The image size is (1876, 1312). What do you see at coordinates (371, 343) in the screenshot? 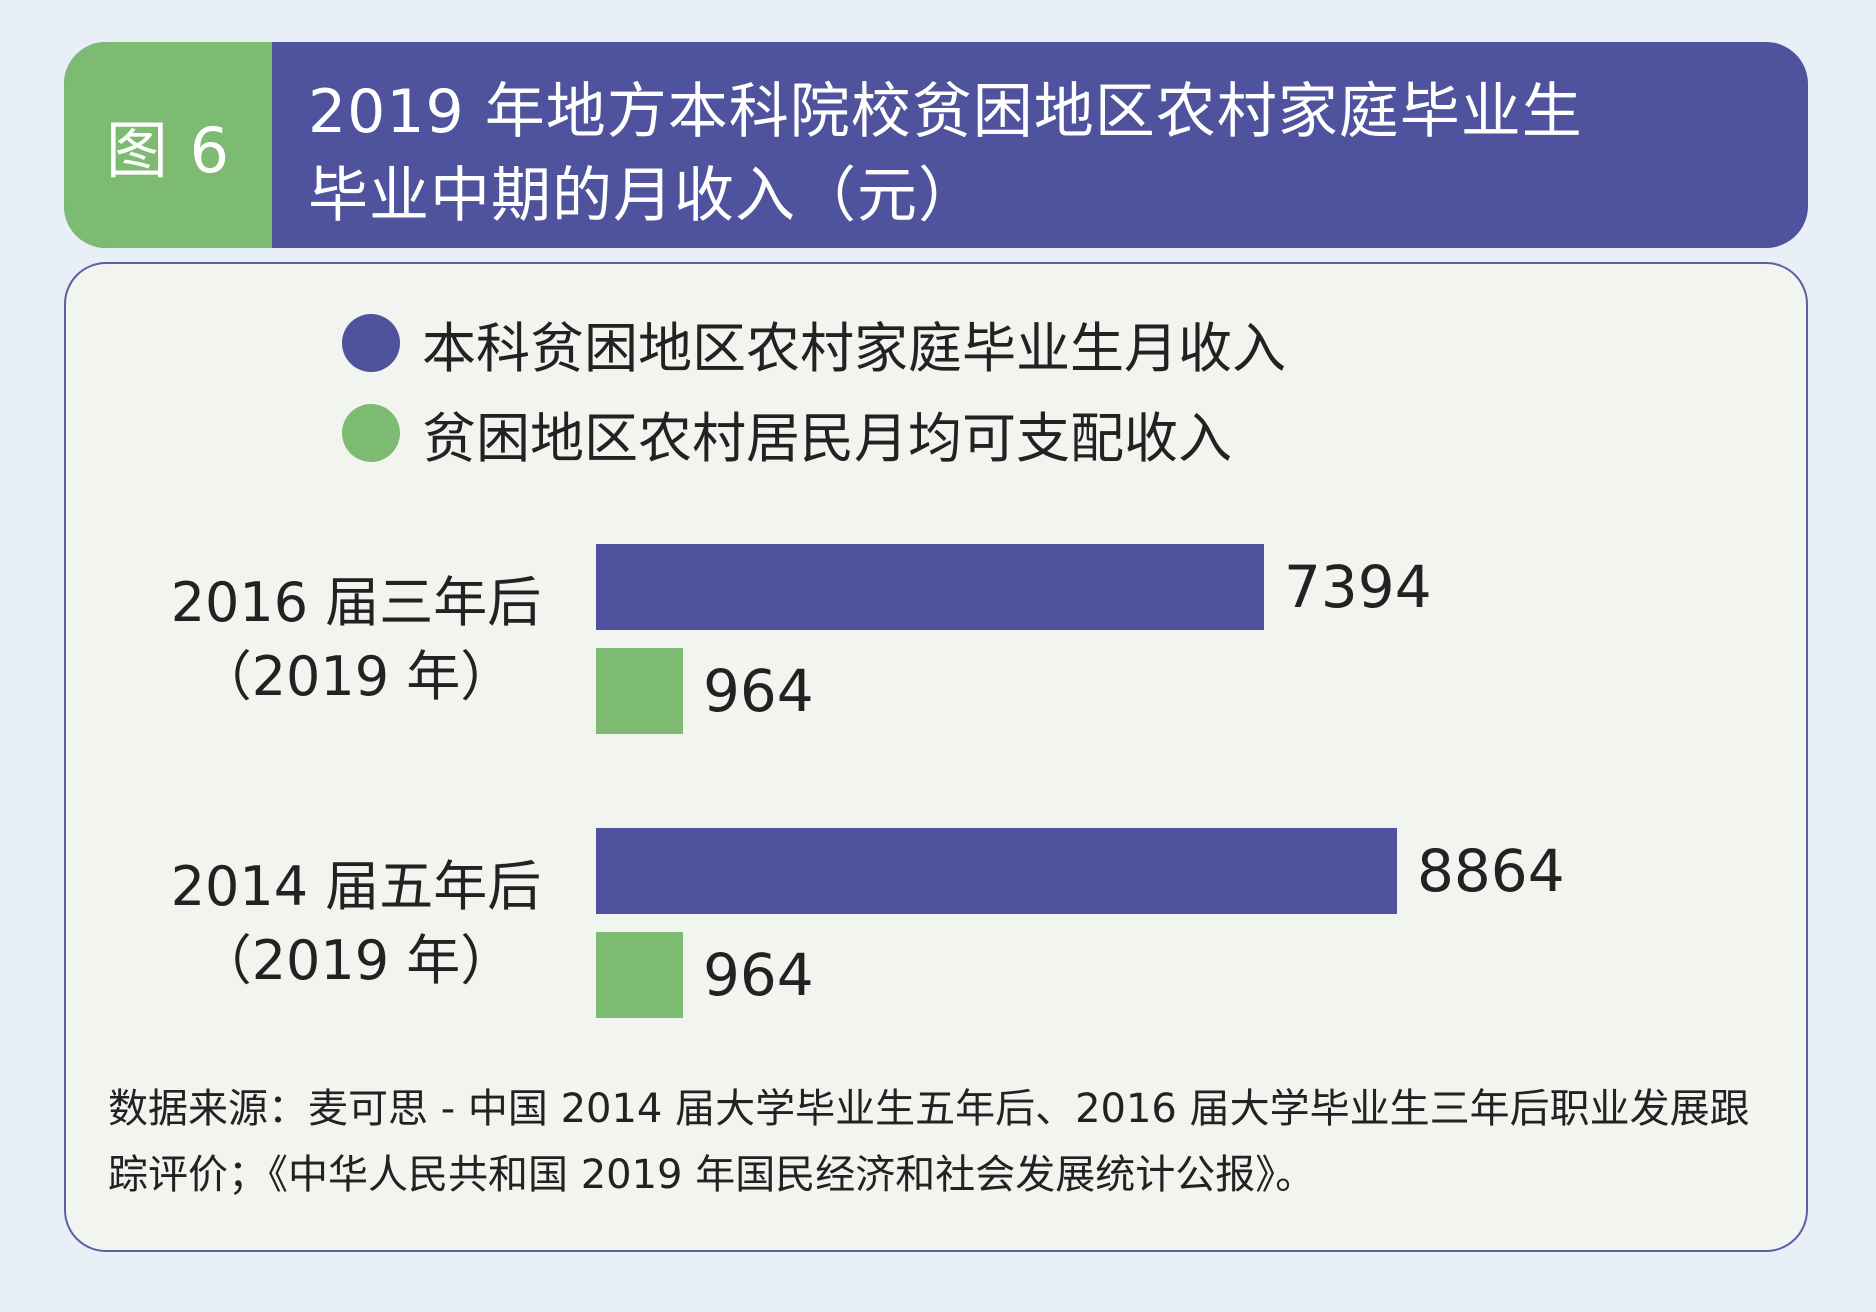
I see `legend-swatch-graduate-income` at bounding box center [371, 343].